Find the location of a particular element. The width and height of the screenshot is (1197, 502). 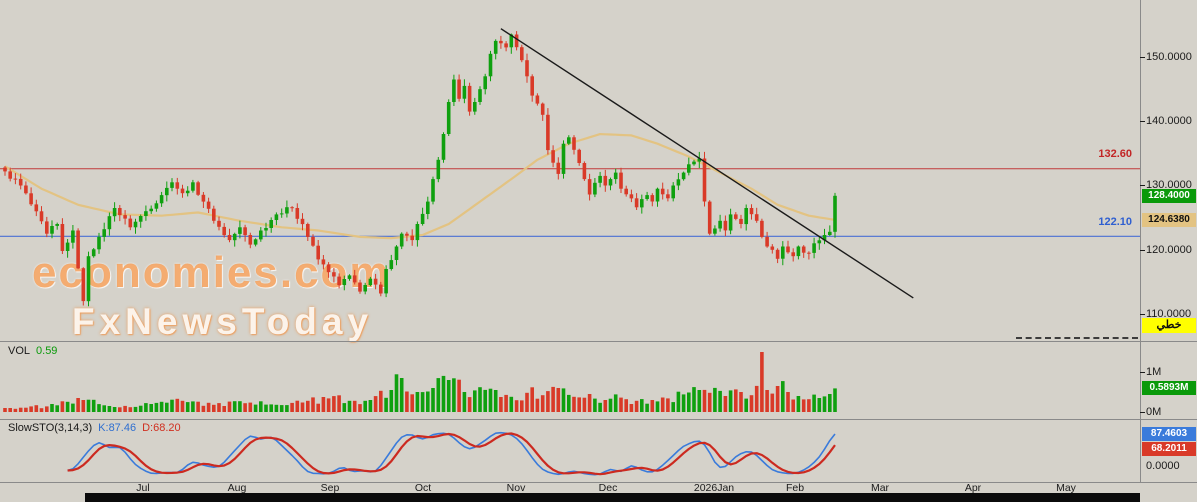

volume-scale-top-label: 1M is located at coordinates (1154, 372).